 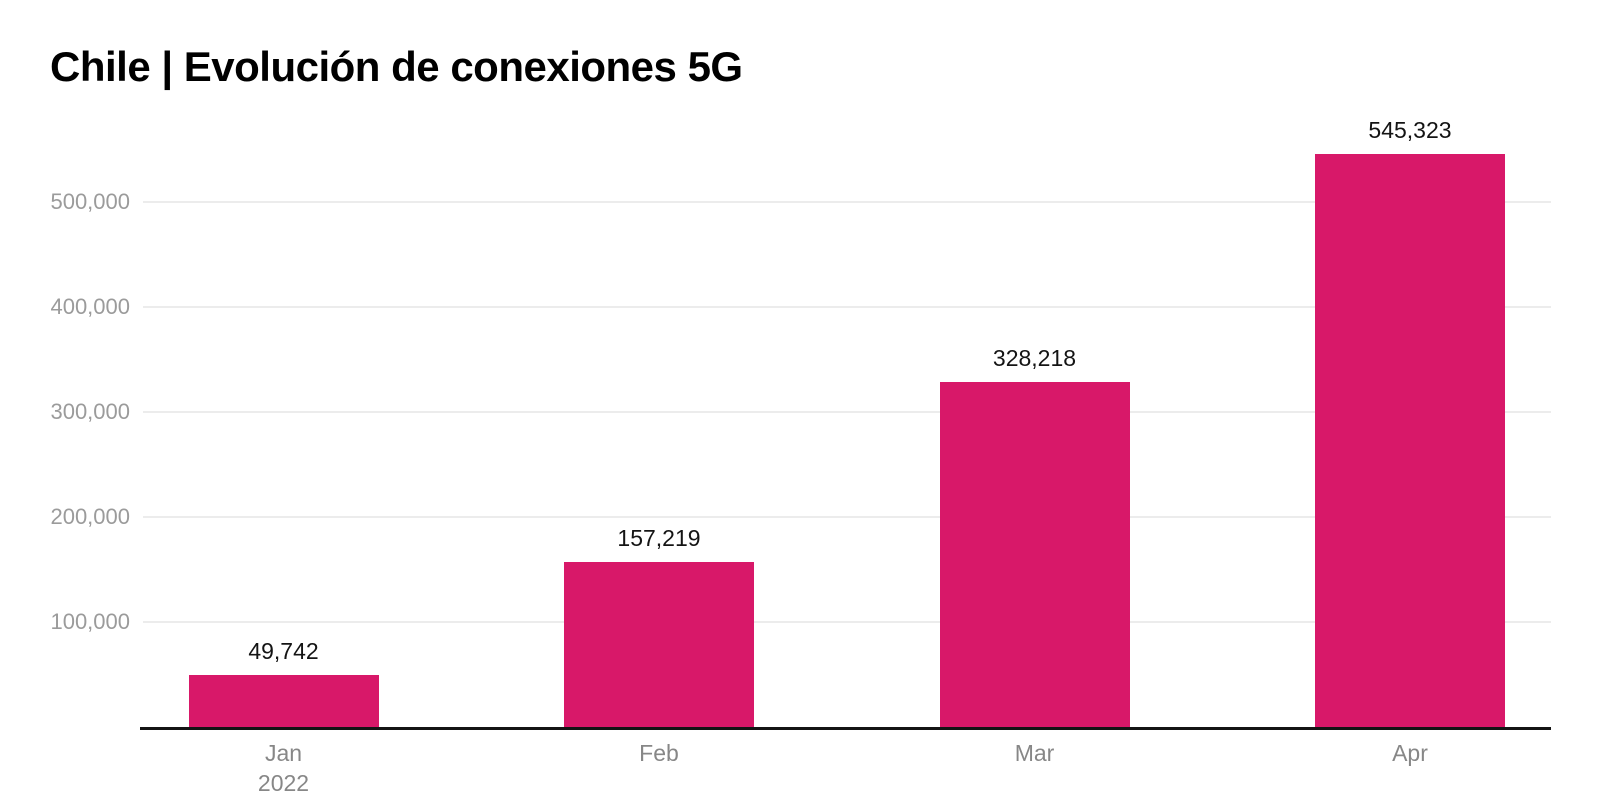 What do you see at coordinates (283, 650) in the screenshot?
I see `bar-value-label: 49,742` at bounding box center [283, 650].